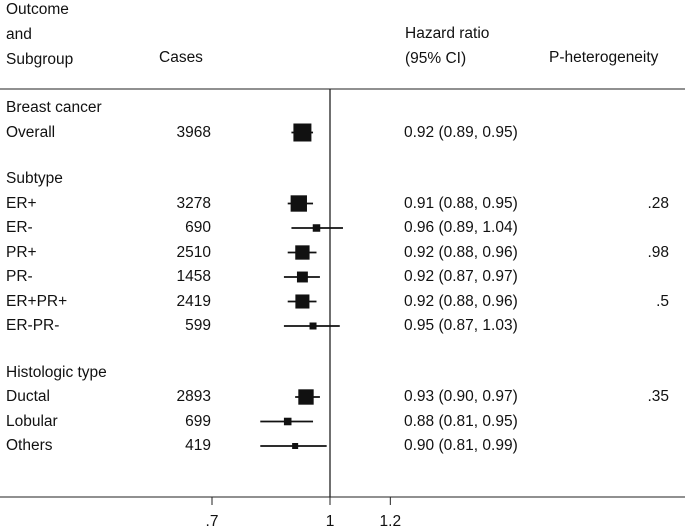 Image resolution: width=685 pixels, height=531 pixels. What do you see at coordinates (193, 252) in the screenshot?
I see `row-cases: 2510` at bounding box center [193, 252].